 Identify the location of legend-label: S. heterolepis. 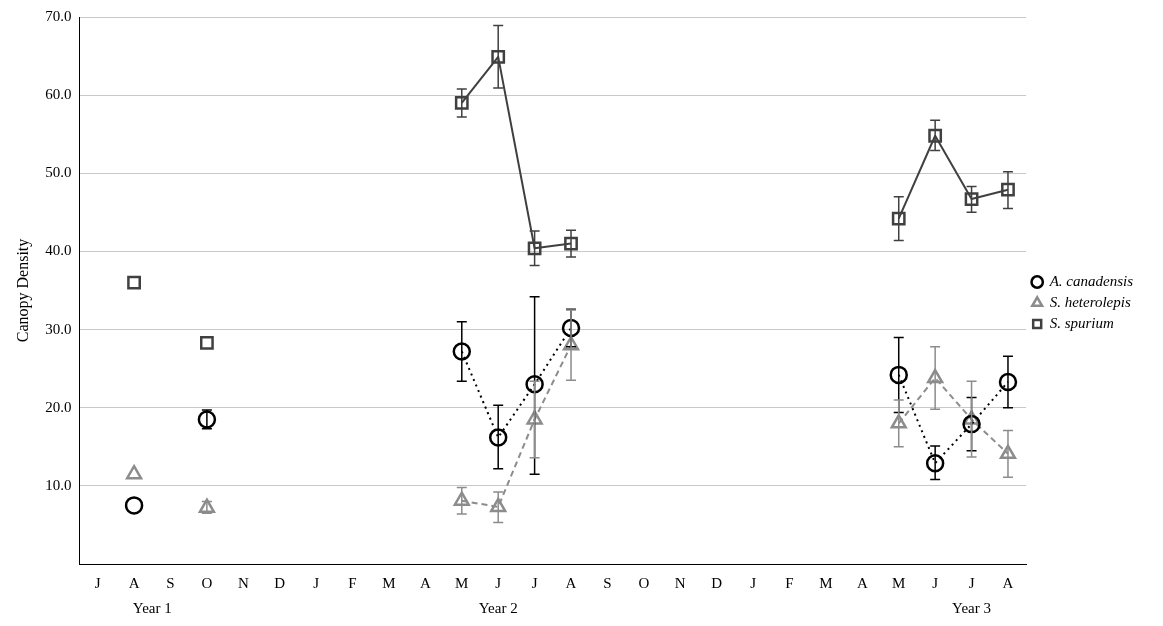
(1090, 301).